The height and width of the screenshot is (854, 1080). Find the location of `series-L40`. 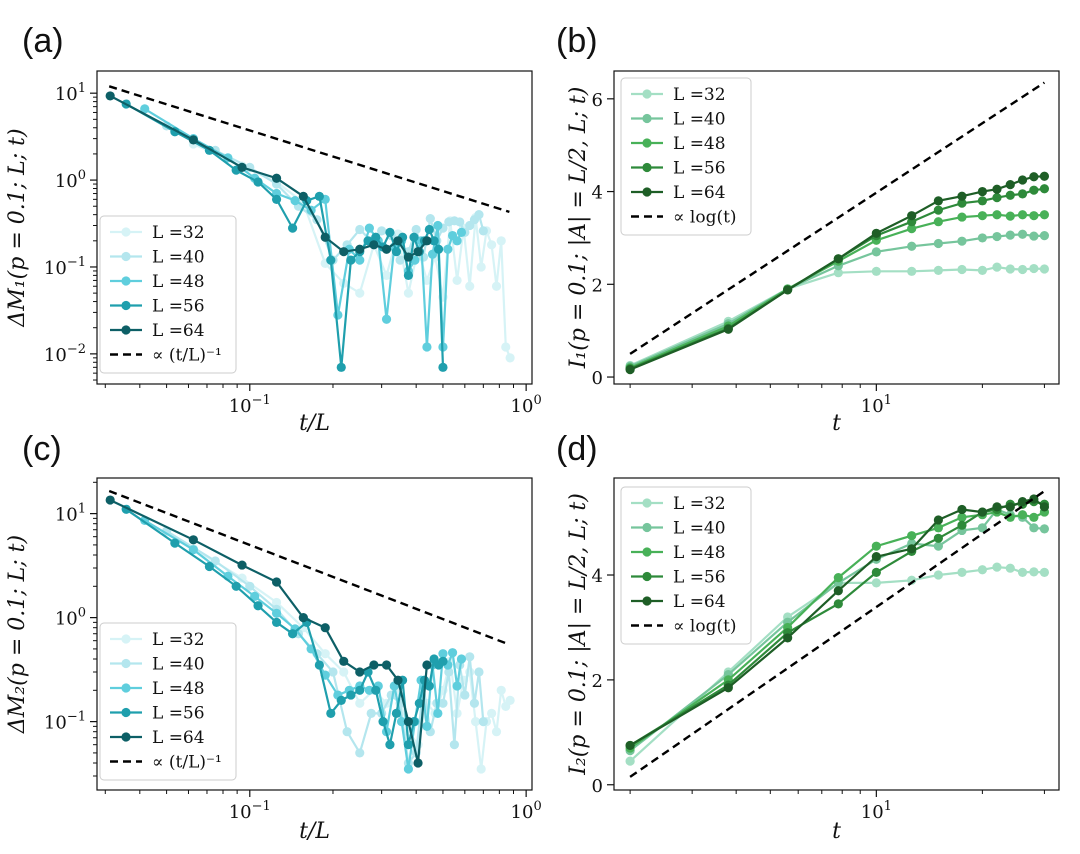

series-L40 is located at coordinates (837, 300).